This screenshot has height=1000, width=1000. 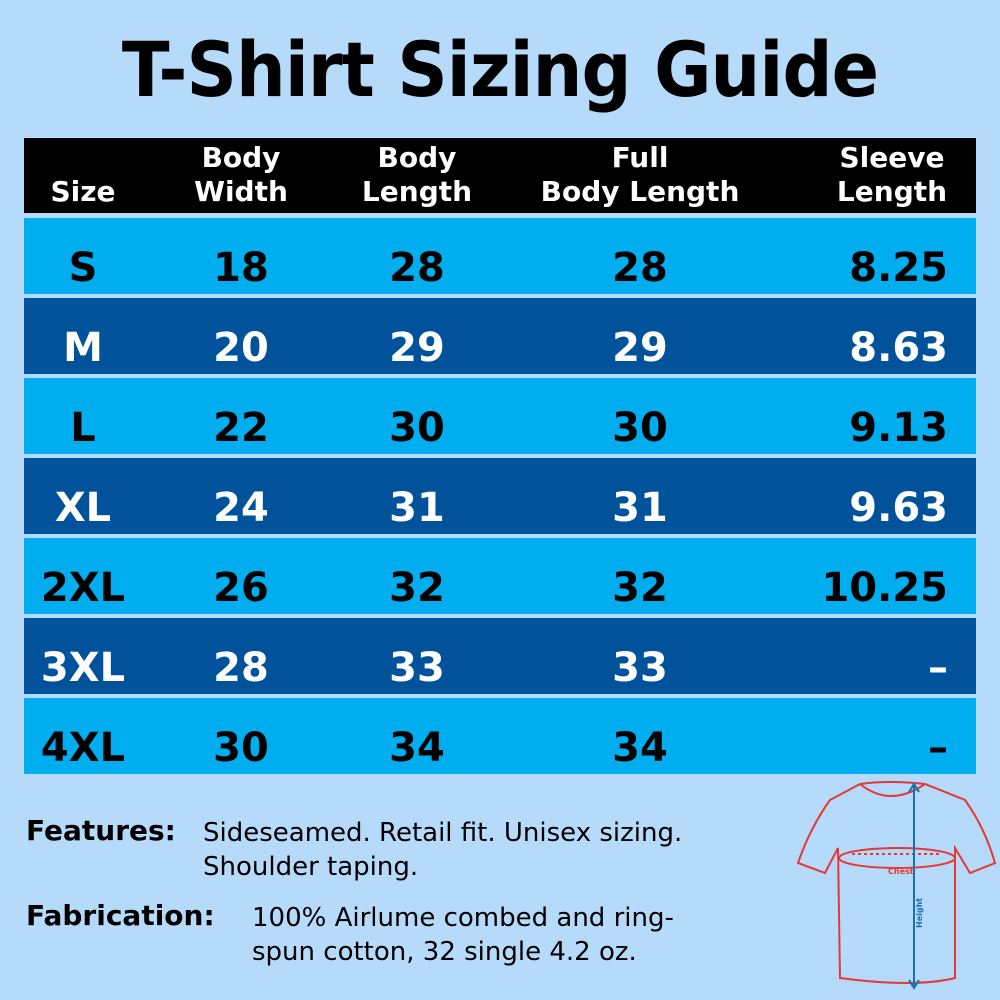 I want to click on cell-body-width: 18, so click(x=241, y=268).